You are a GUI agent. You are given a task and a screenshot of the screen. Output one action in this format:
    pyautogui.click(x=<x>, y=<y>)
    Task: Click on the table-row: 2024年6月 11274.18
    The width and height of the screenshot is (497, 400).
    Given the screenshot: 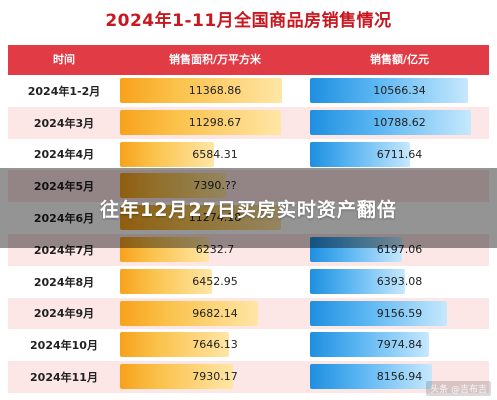 What is the action you would take?
    pyautogui.click(x=248, y=218)
    